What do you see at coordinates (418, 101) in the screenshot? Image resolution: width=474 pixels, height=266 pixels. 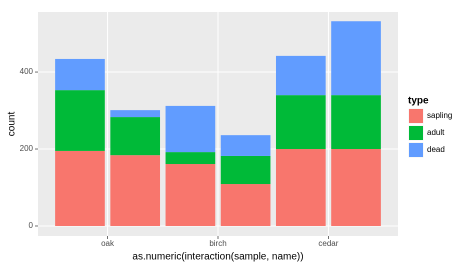 I see `legend-title: type` at bounding box center [418, 101].